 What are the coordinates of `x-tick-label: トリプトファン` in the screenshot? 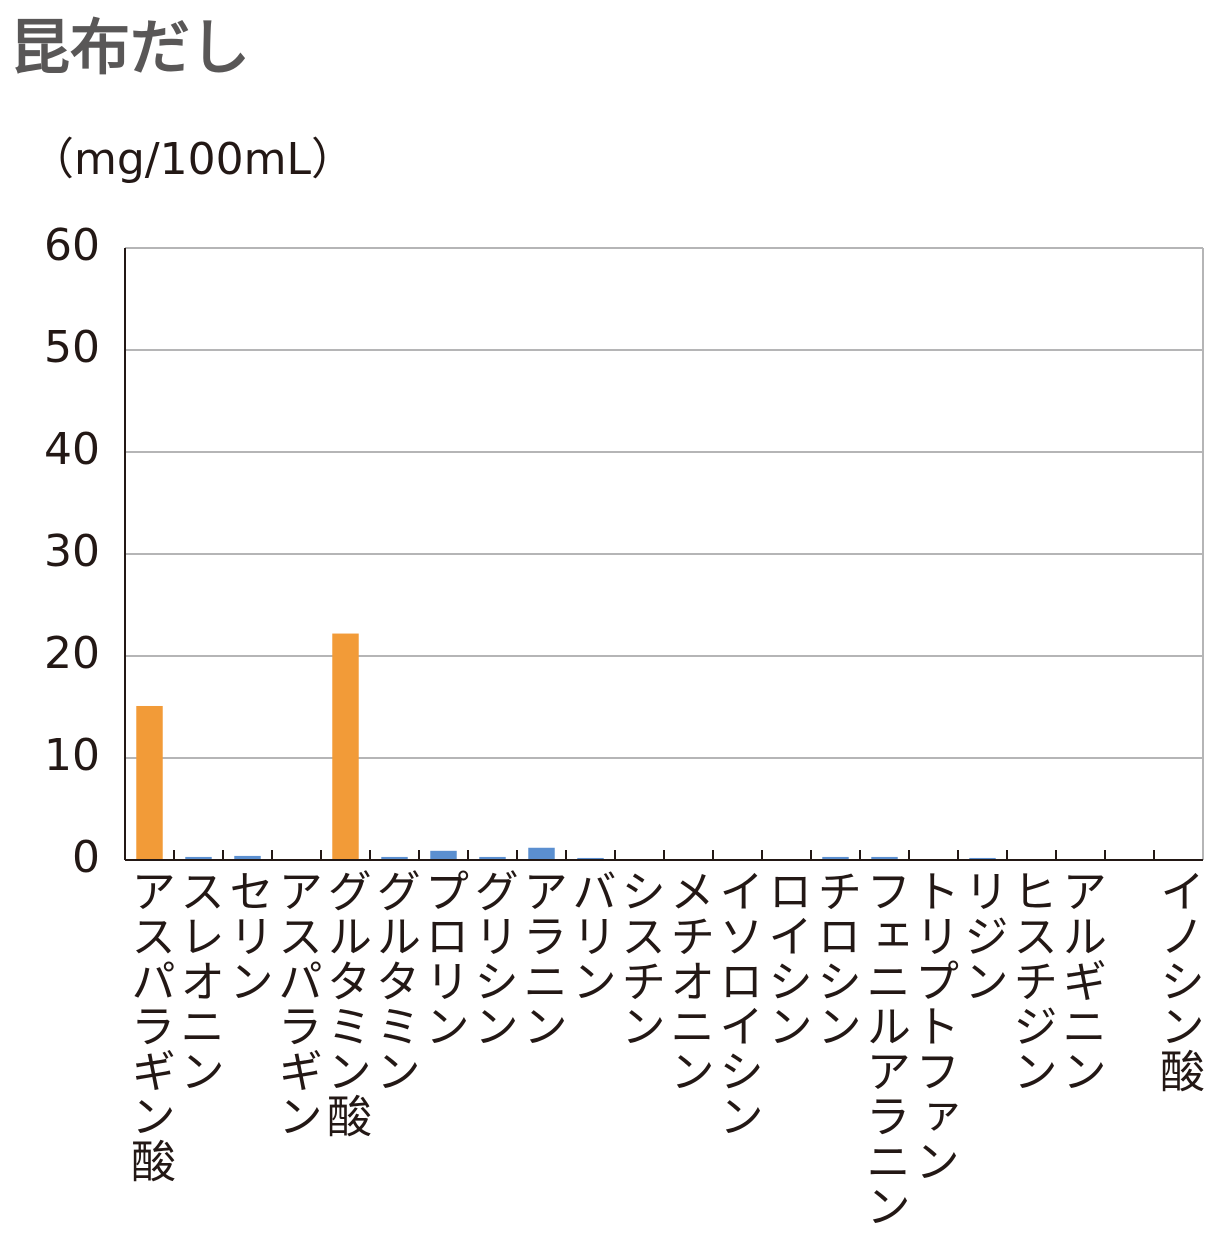 It's located at (933, 1025).